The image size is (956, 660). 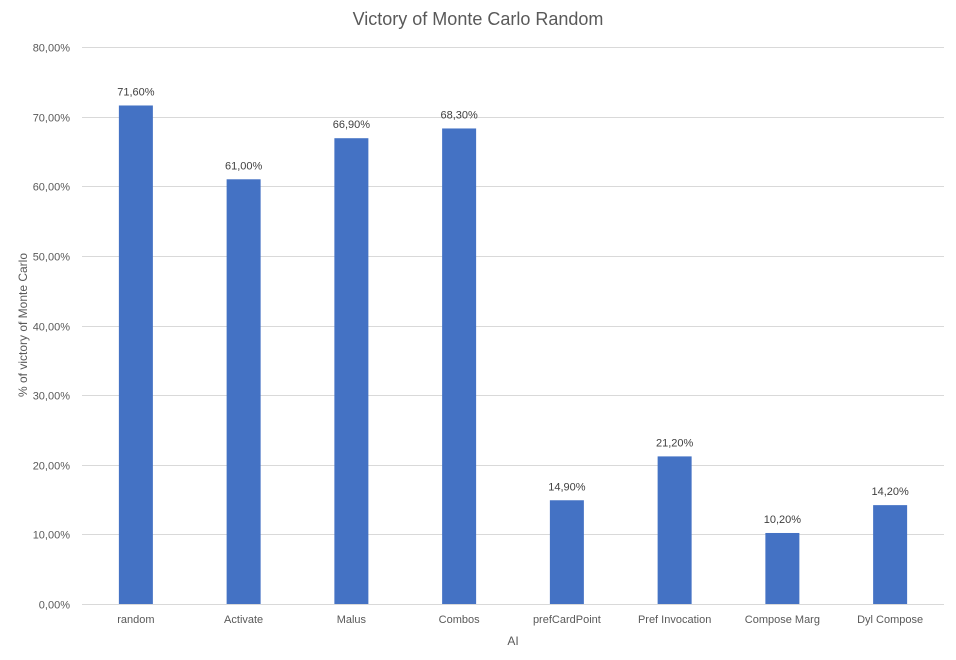 What do you see at coordinates (244, 166) in the screenshot?
I see `data-label: 61,00%` at bounding box center [244, 166].